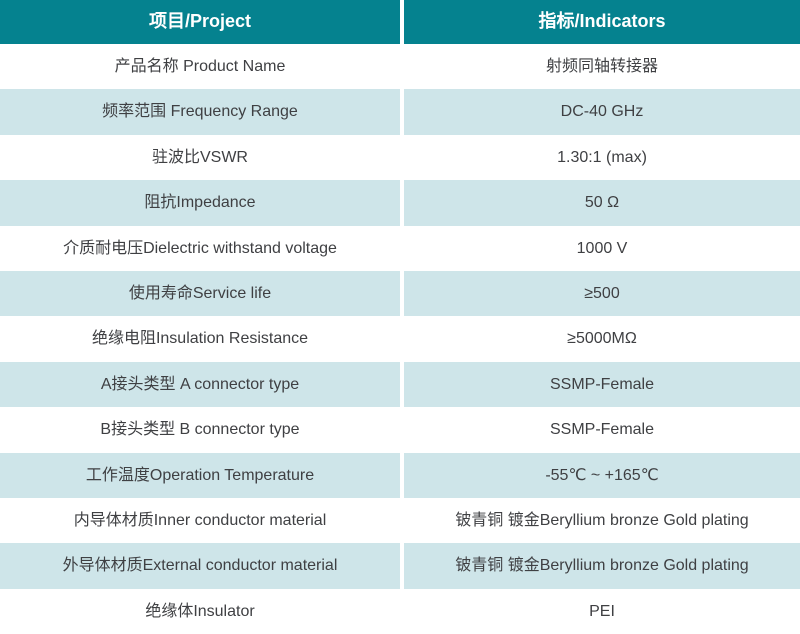 The image size is (800, 634). I want to click on table-row: 使用寿命Service life ≥500, so click(400, 293).